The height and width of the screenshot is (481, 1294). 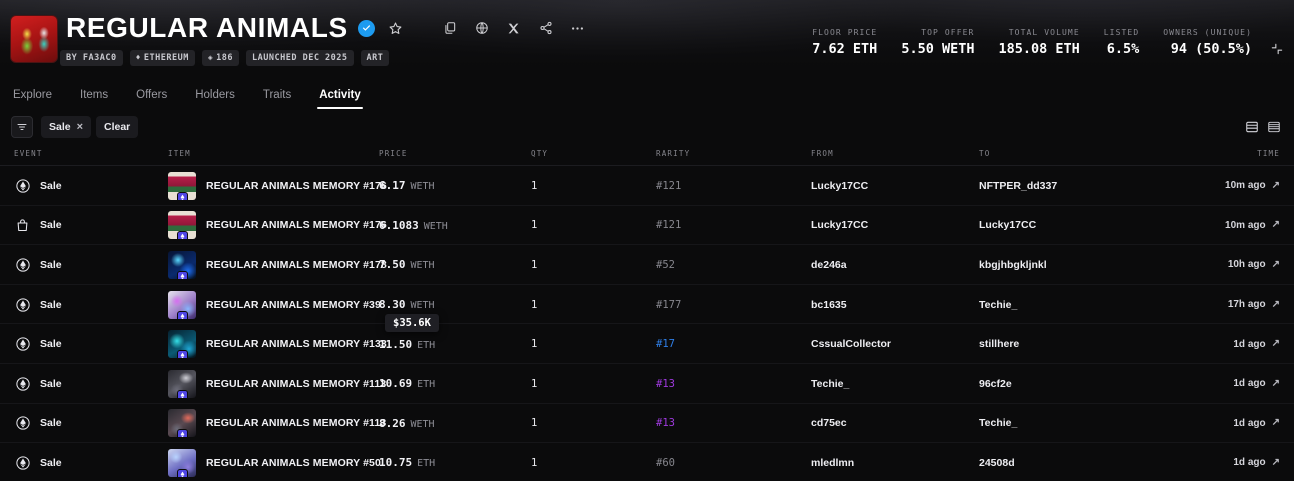 What do you see at coordinates (375, 58) in the screenshot?
I see `badge-category: ART` at bounding box center [375, 58].